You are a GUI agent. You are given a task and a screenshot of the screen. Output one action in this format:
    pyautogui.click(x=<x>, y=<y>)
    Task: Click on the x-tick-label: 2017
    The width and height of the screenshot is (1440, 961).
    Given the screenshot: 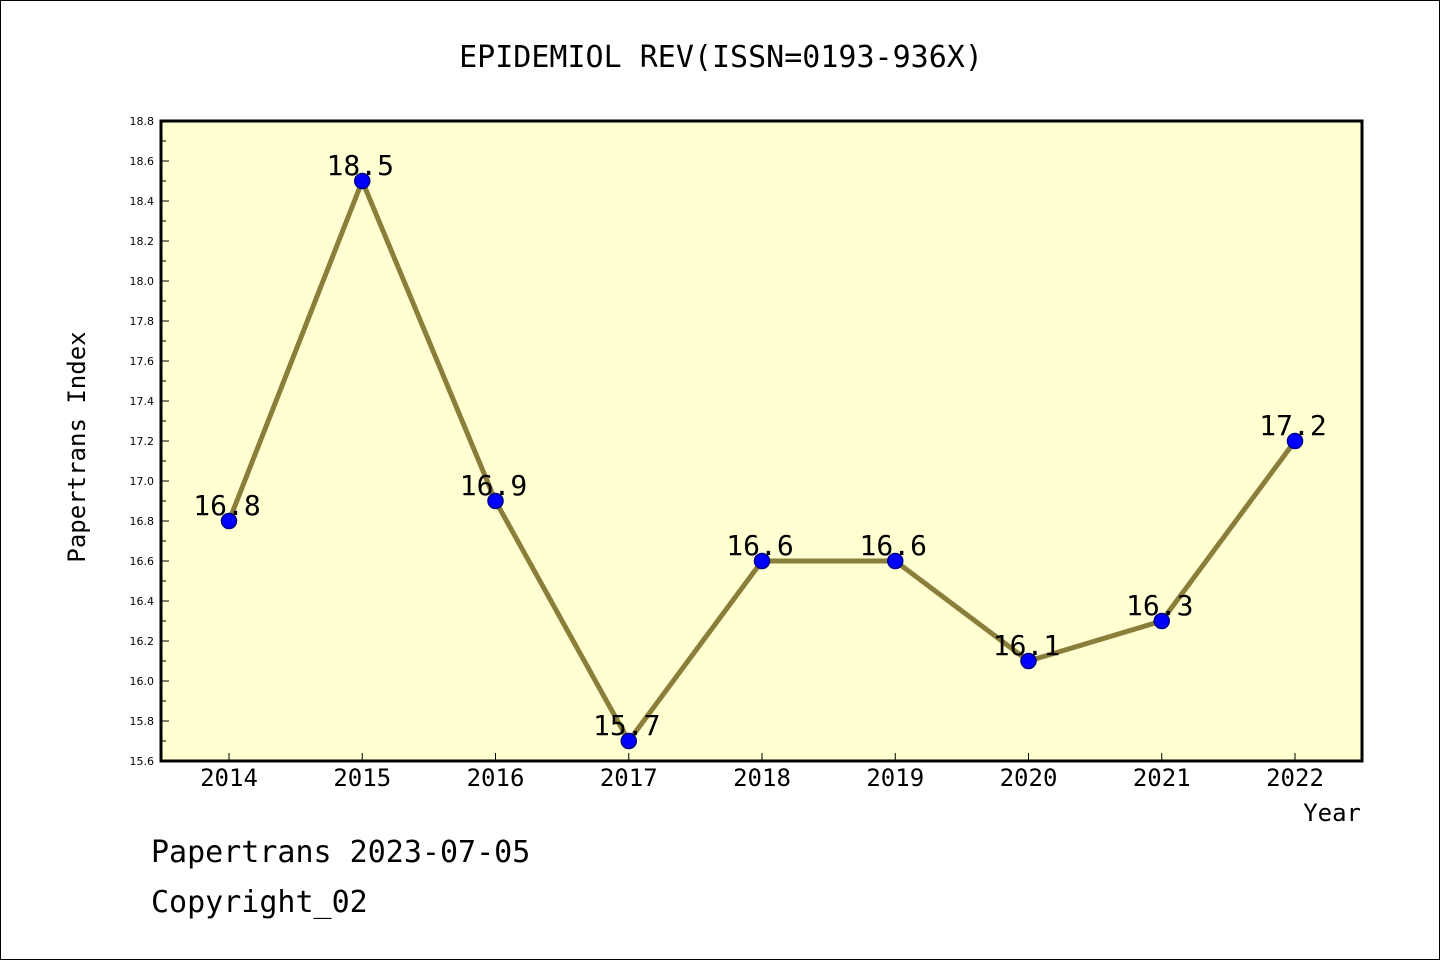 What is the action you would take?
    pyautogui.click(x=629, y=778)
    